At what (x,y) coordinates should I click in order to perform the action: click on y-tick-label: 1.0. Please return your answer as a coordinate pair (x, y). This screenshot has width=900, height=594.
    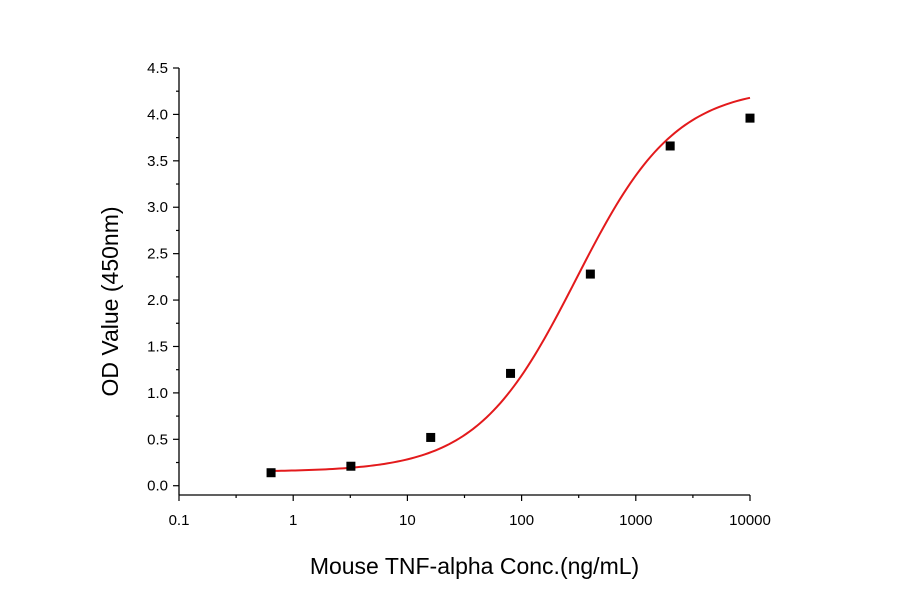
    Looking at the image, I should click on (157, 393).